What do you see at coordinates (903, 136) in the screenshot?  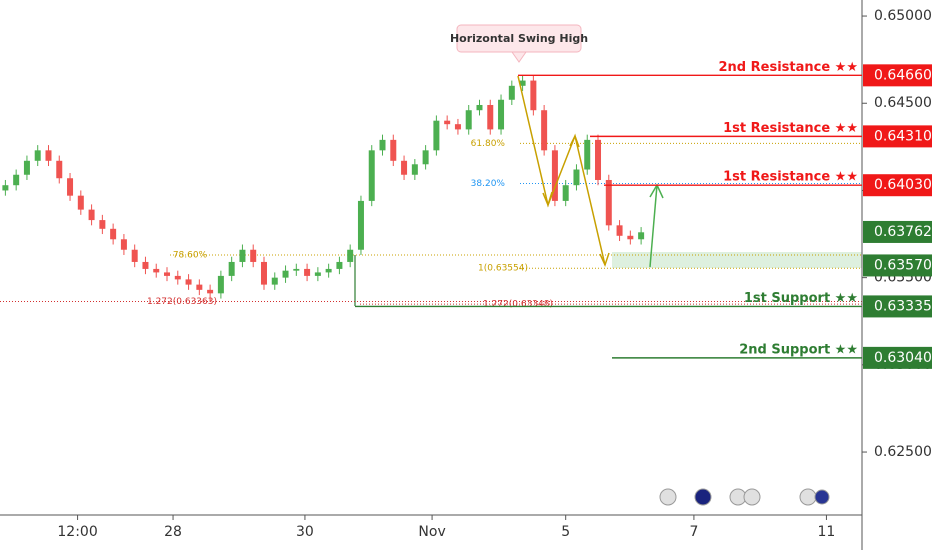 I see `price-tag-label: 0.64310` at bounding box center [903, 136].